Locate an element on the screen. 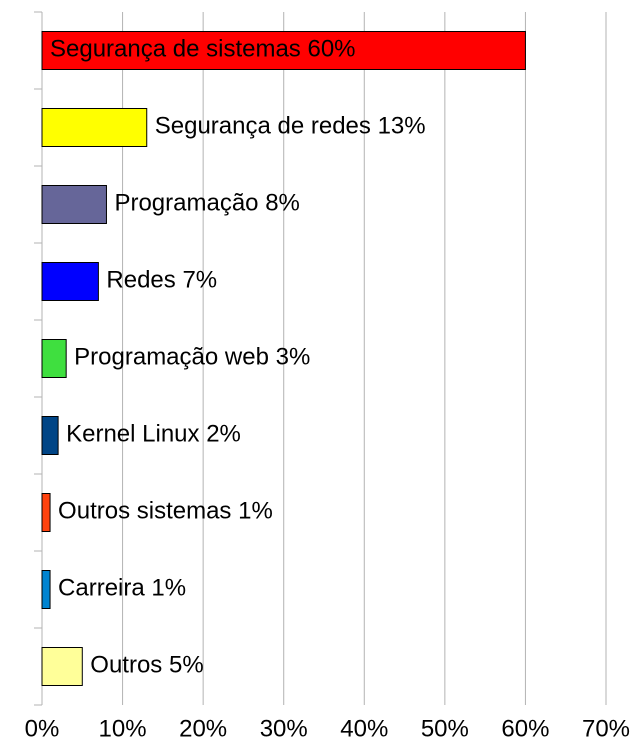 The height and width of the screenshot is (747, 637). bar-label: Programação 8% is located at coordinates (206, 203).